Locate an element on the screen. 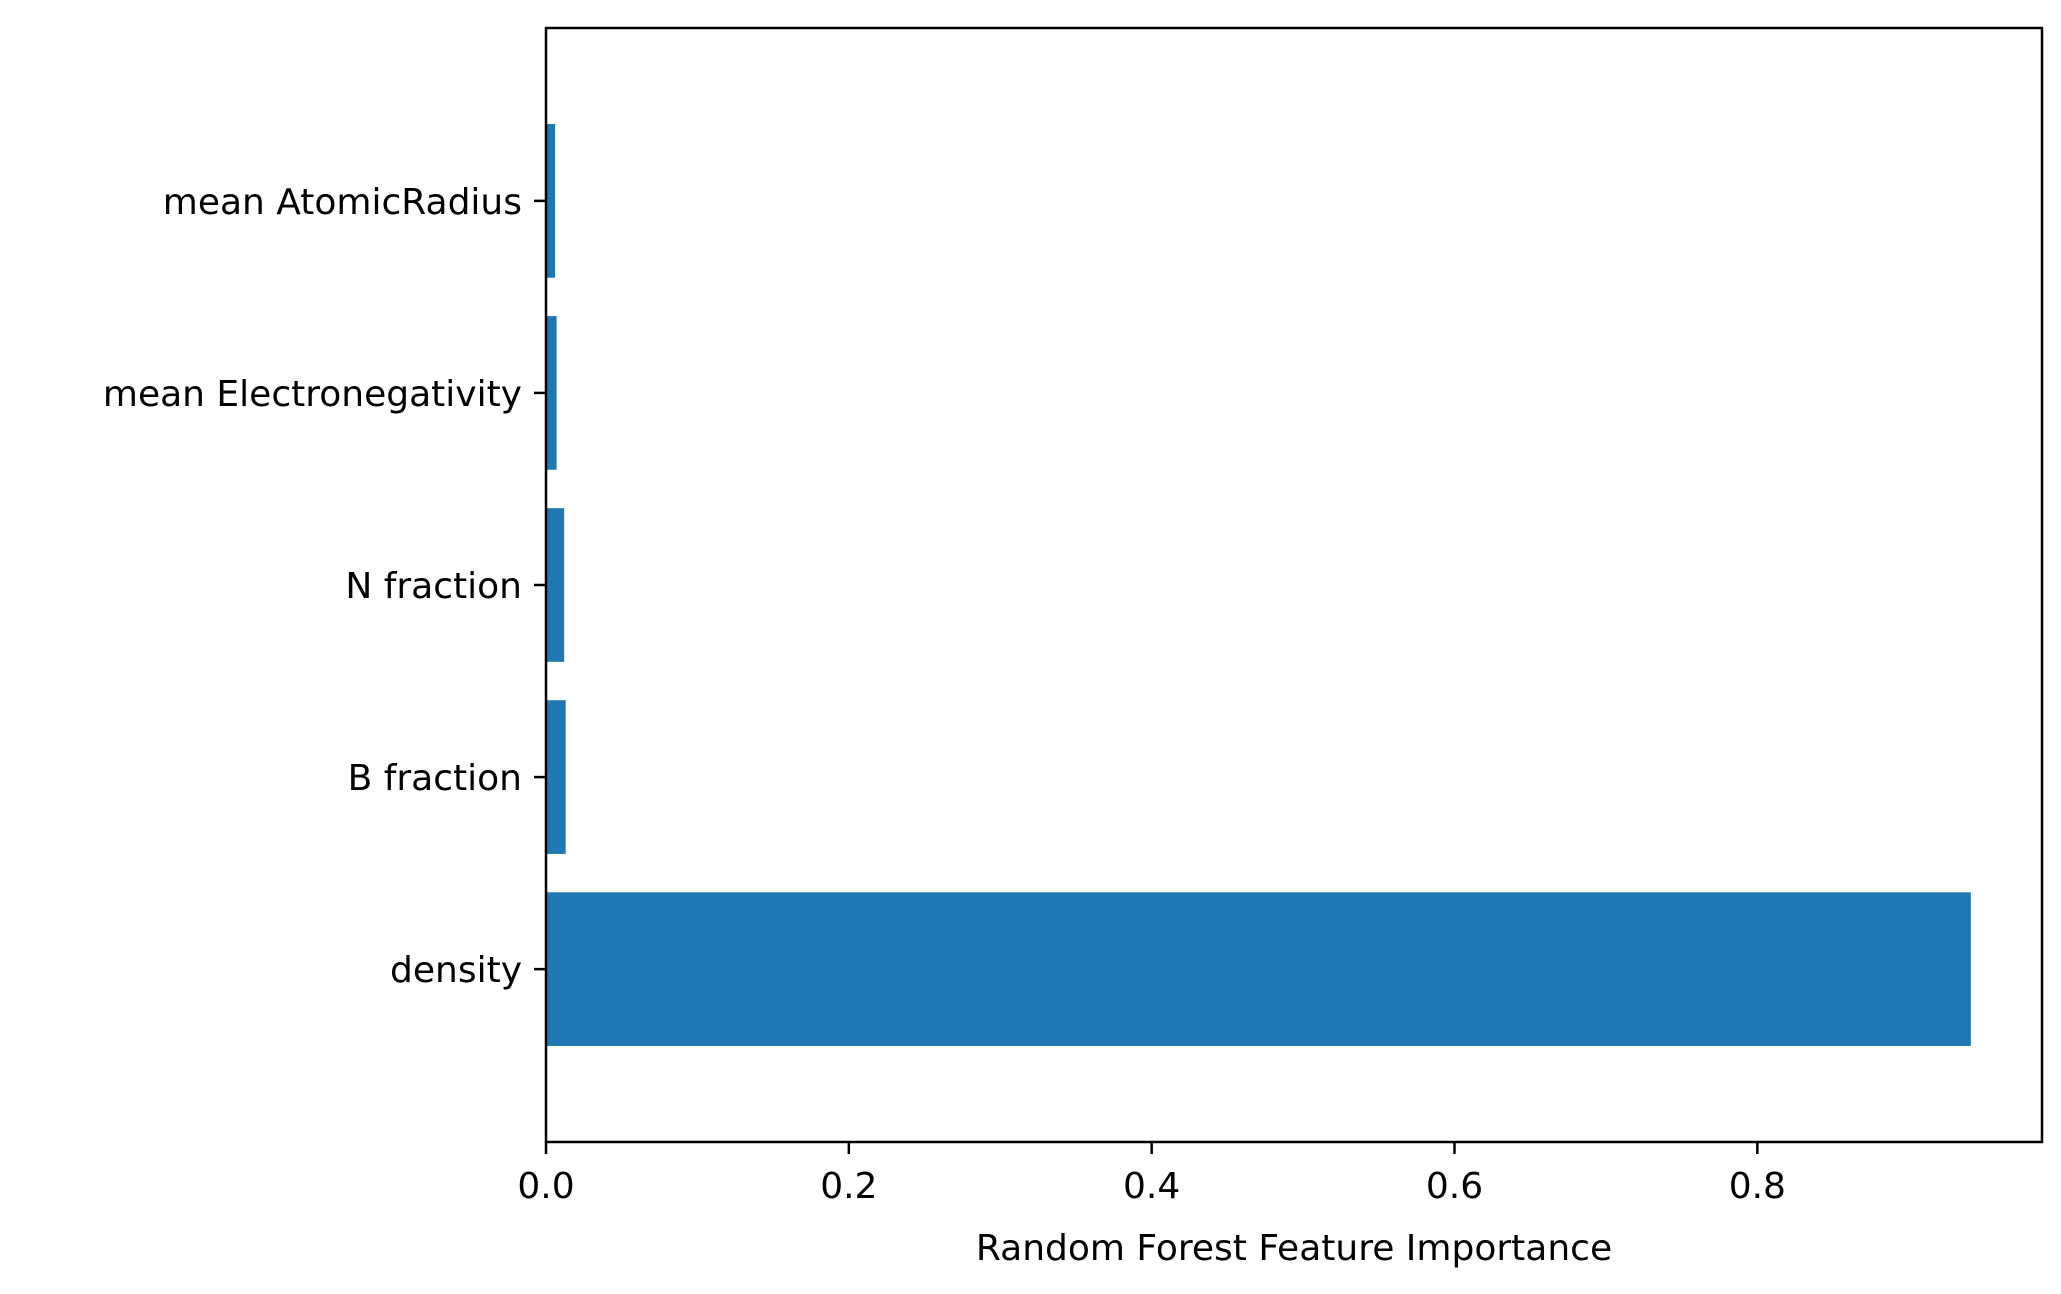 The image size is (2061, 1294). x-axis-ticks: 0.0 0.2 0.4 0.6 0.8 is located at coordinates (1151, 1174).